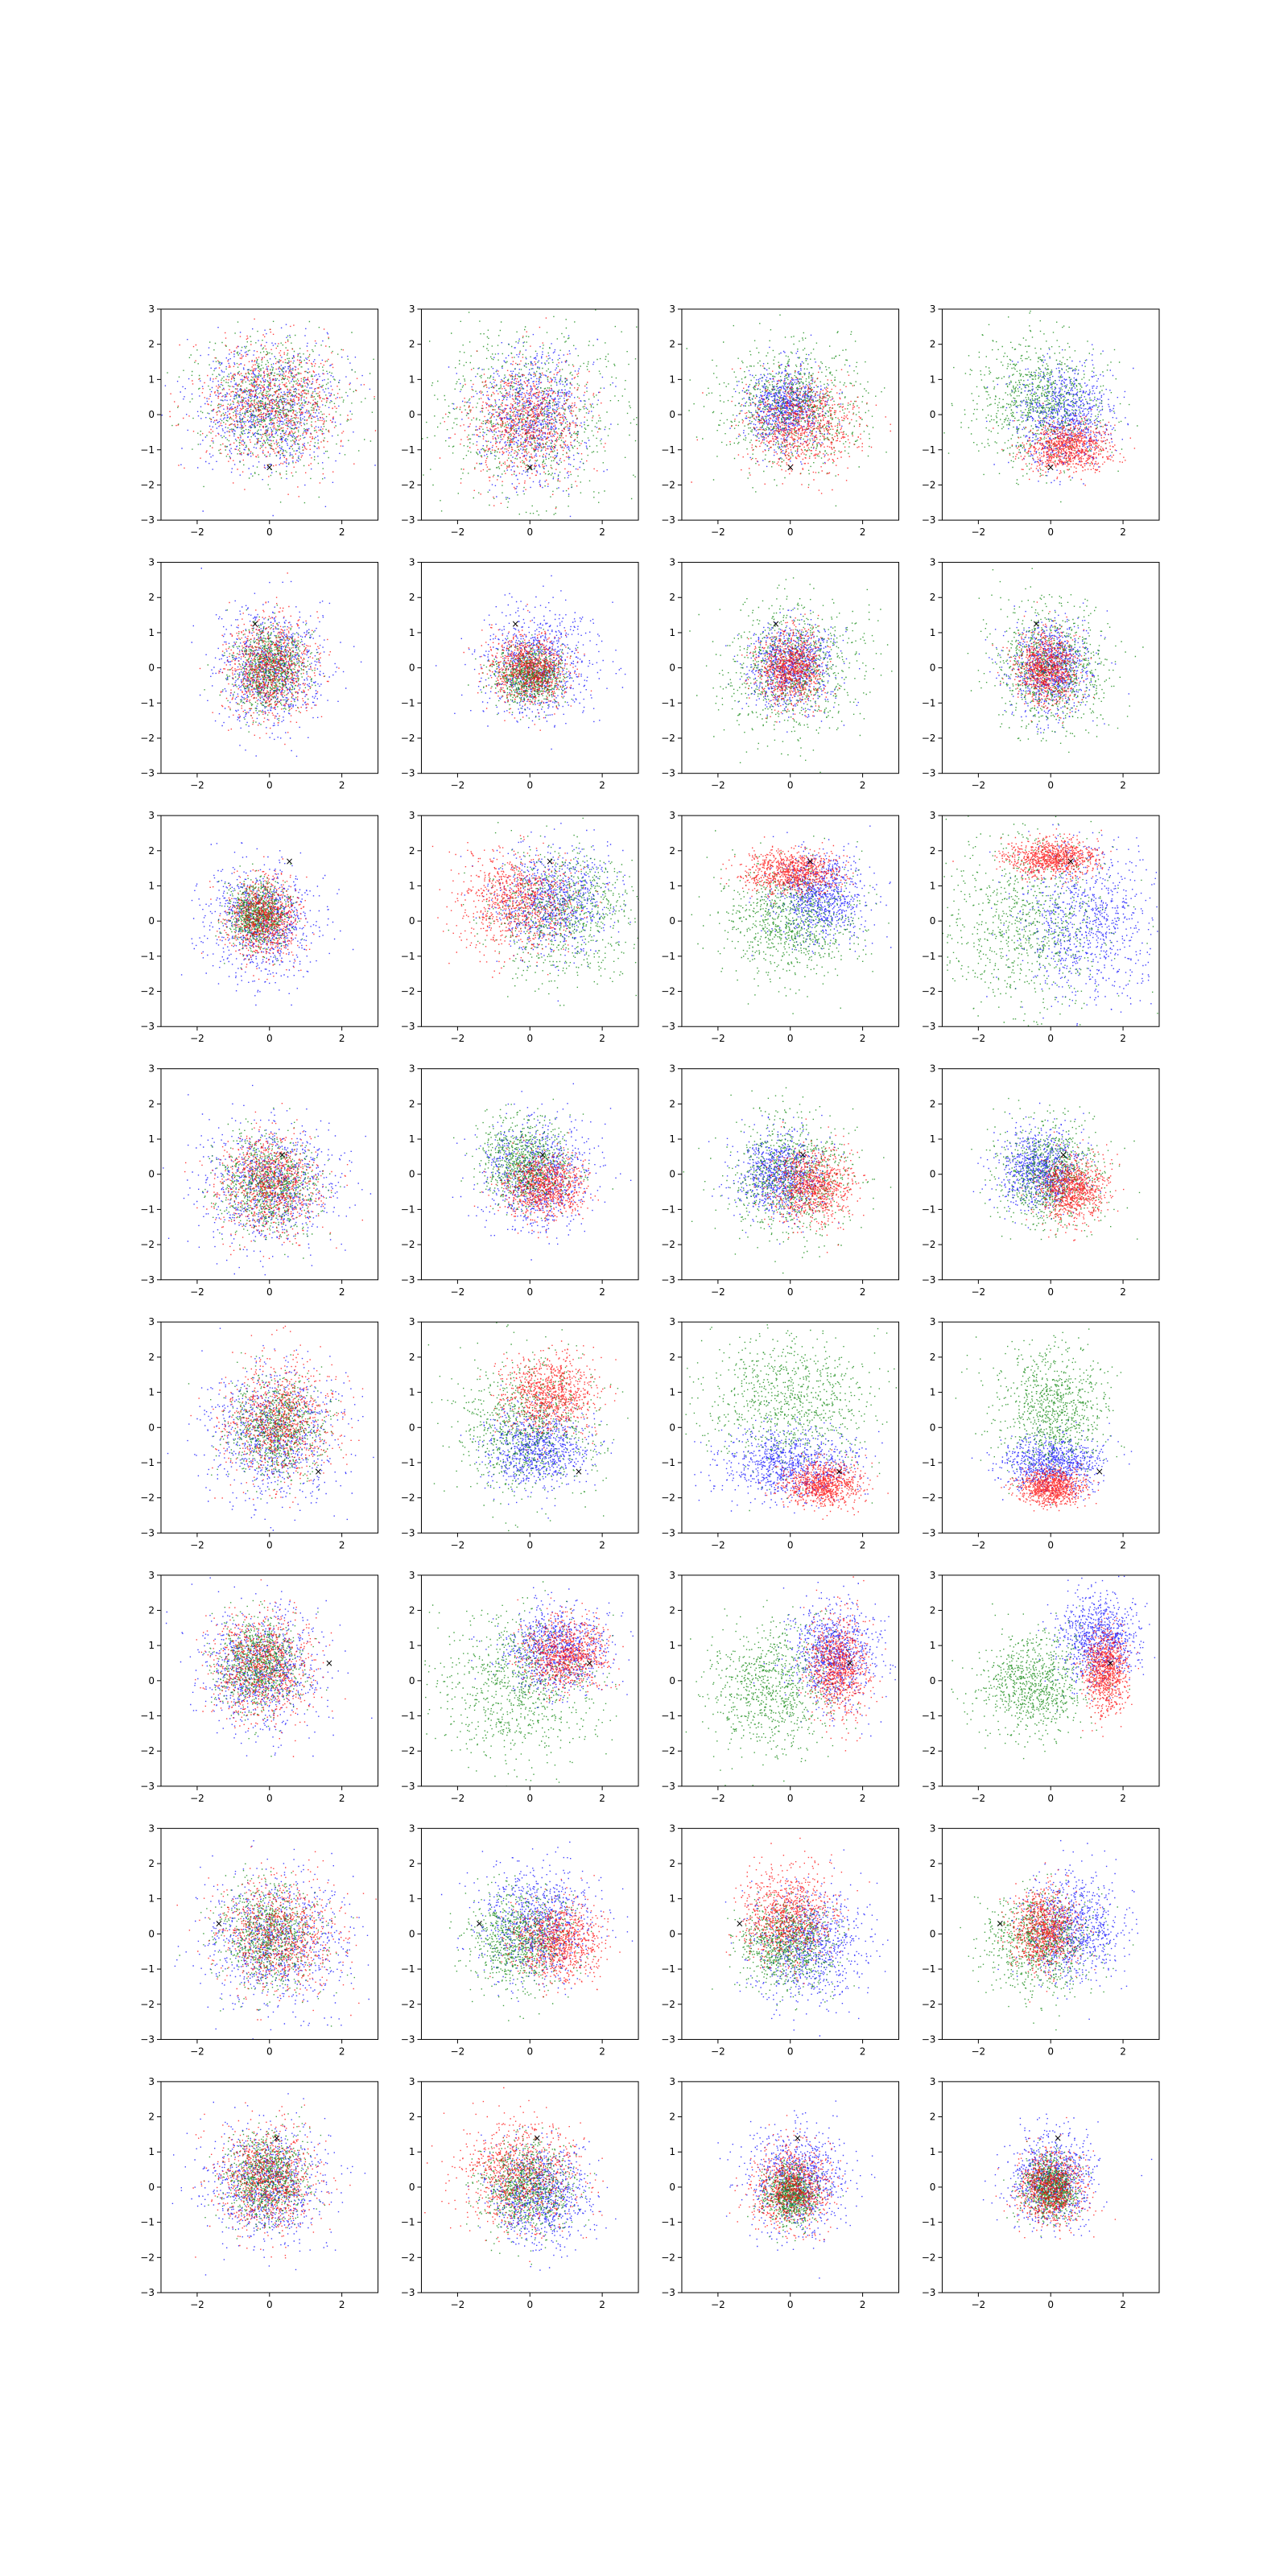  I want to click on subplot-r1-c3: × −2 0 2 −3 −2 −1 0 1 2 3, so click(780, 421).